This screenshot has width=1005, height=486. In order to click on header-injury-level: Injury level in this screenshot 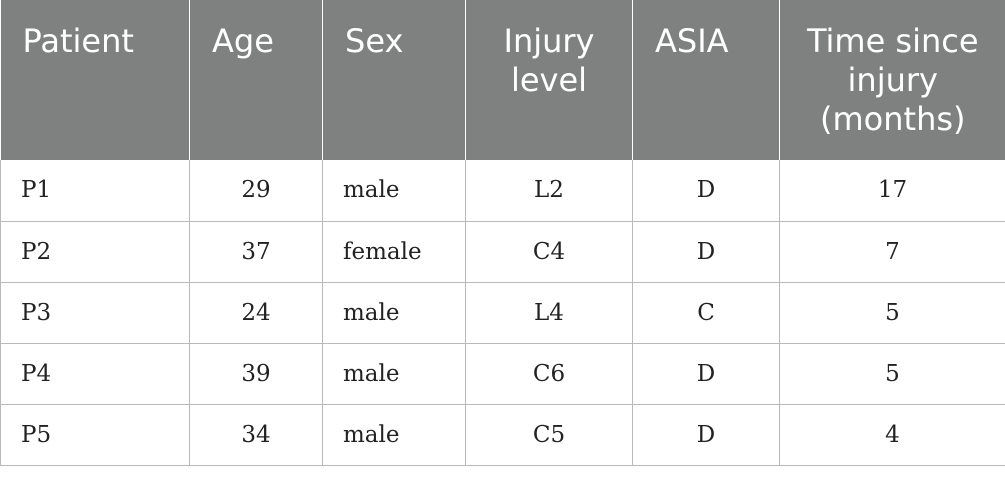, I will do `click(549, 80)`.